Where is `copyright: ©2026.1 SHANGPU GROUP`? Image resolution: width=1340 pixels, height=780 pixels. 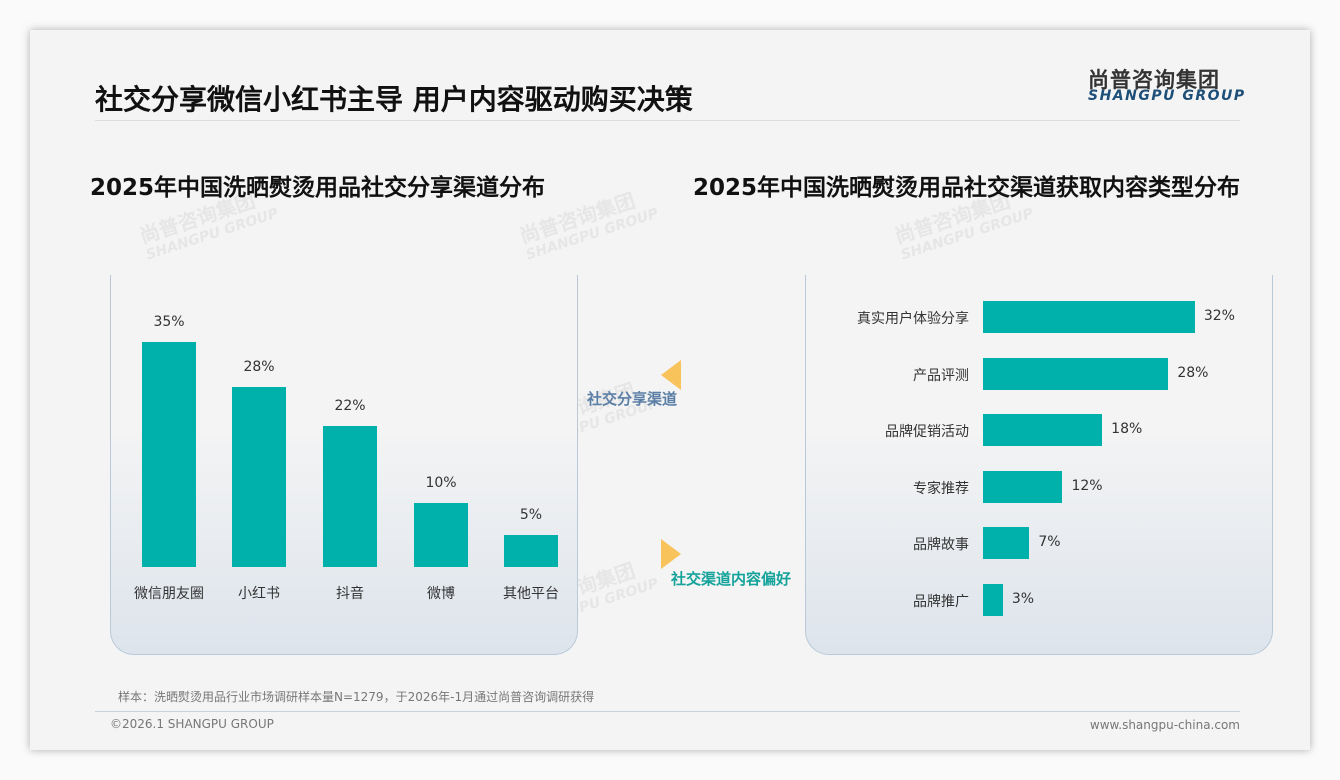 copyright: ©2026.1 SHANGPU GROUP is located at coordinates (192, 724).